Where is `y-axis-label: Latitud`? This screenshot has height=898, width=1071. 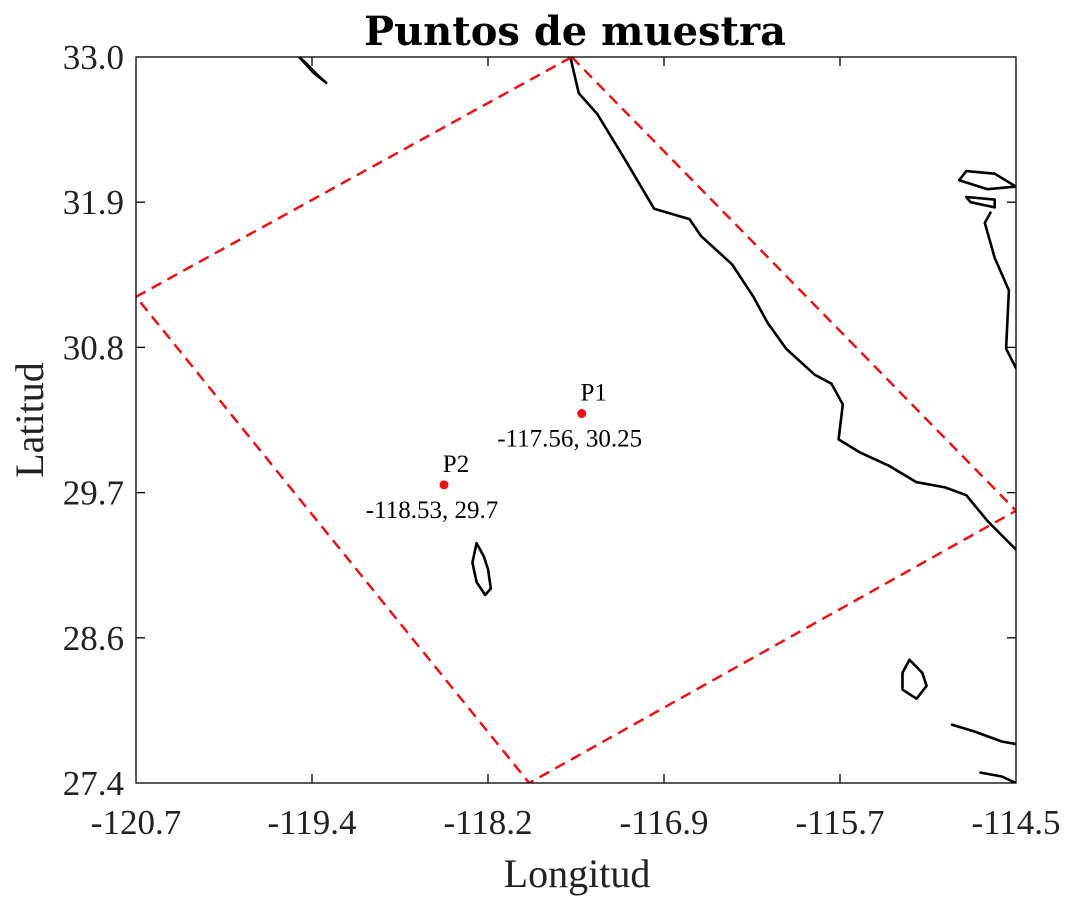 y-axis-label: Latitud is located at coordinates (29, 420).